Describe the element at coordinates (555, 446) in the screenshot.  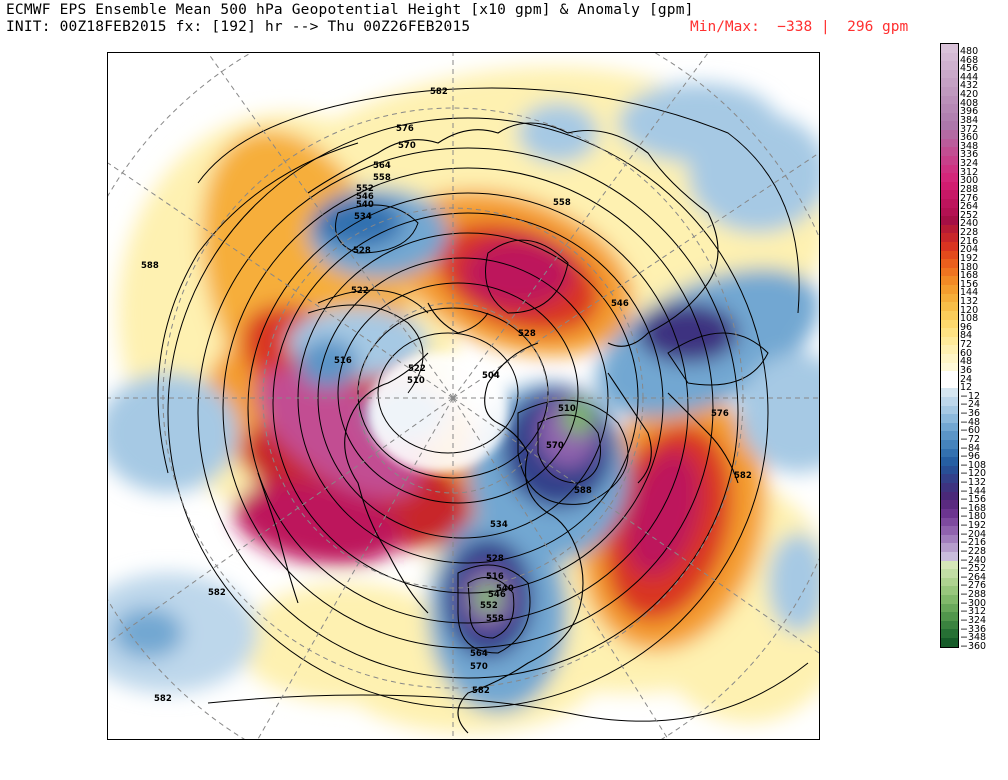
I see `contour-label: 570` at that location.